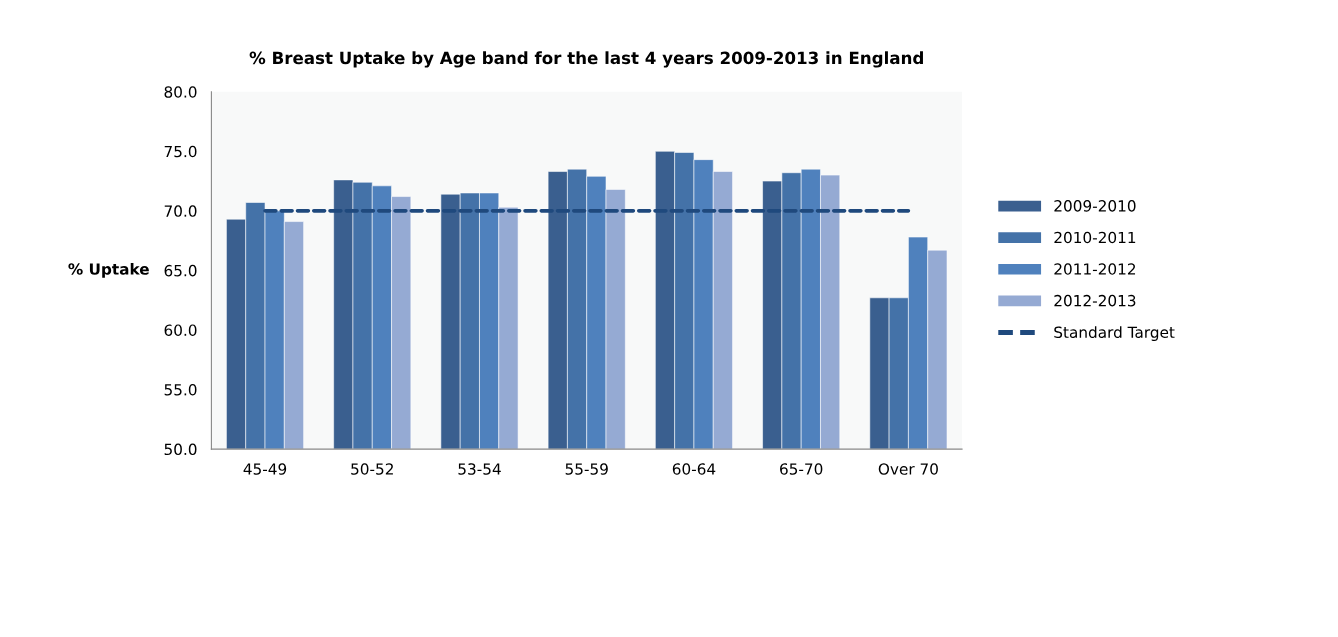 The image size is (1338, 637). Describe the element at coordinates (180, 330) in the screenshot. I see `y-tick-label: 60.0` at that location.